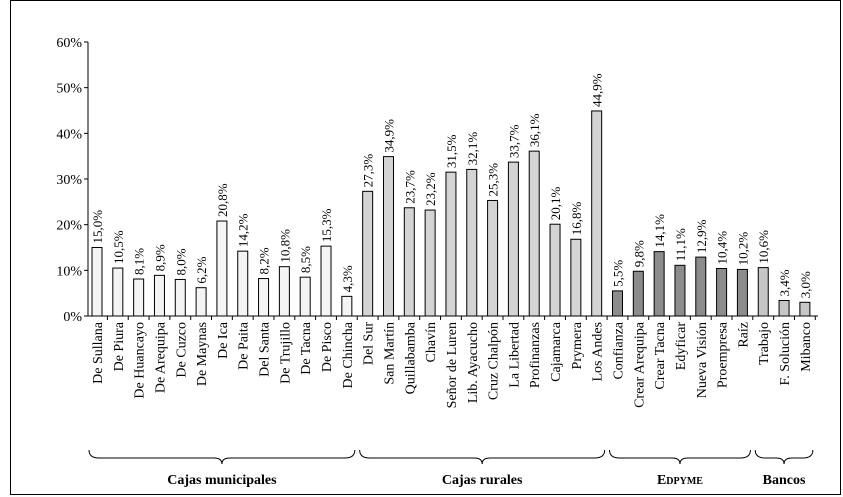 This screenshot has height=497, width=843. What do you see at coordinates (452, 365) in the screenshot?
I see `x-tick-label: Señor de Luren` at bounding box center [452, 365].